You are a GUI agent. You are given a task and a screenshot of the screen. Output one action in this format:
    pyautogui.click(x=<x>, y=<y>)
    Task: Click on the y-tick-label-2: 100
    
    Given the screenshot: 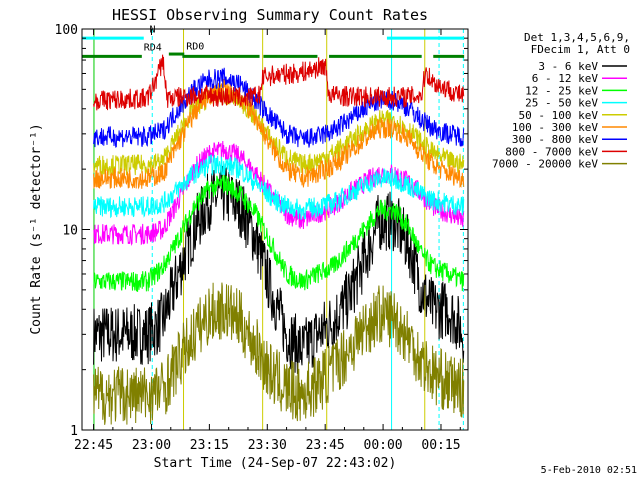 What is the action you would take?
    pyautogui.click(x=66, y=30)
    